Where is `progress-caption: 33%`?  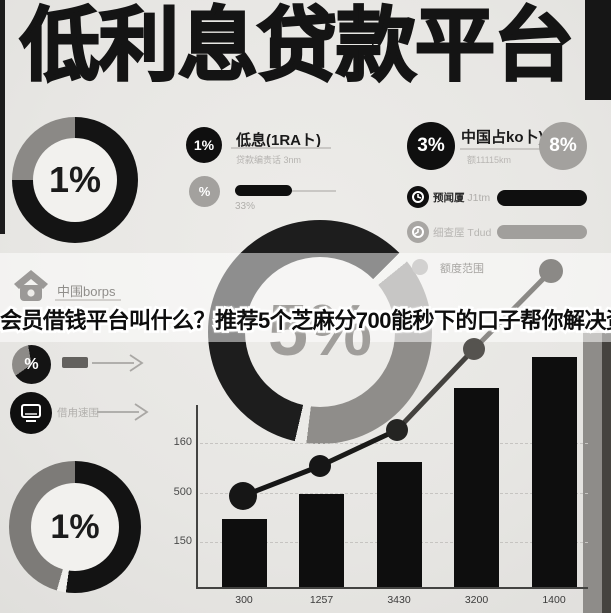
progress-caption: 33% is located at coordinates (245, 206).